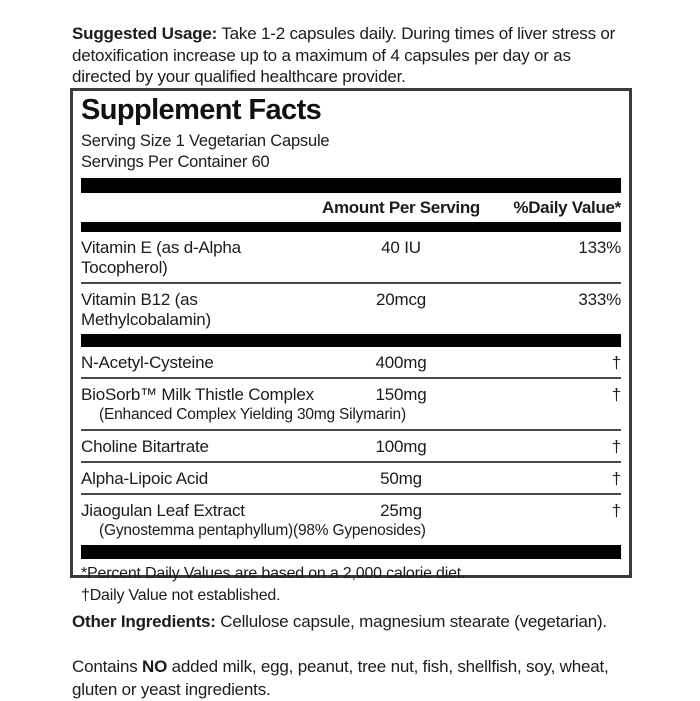  What do you see at coordinates (146, 309) in the screenshot?
I see `nutrient-name: Vitamin B12 (as Methylcobalamin)` at bounding box center [146, 309].